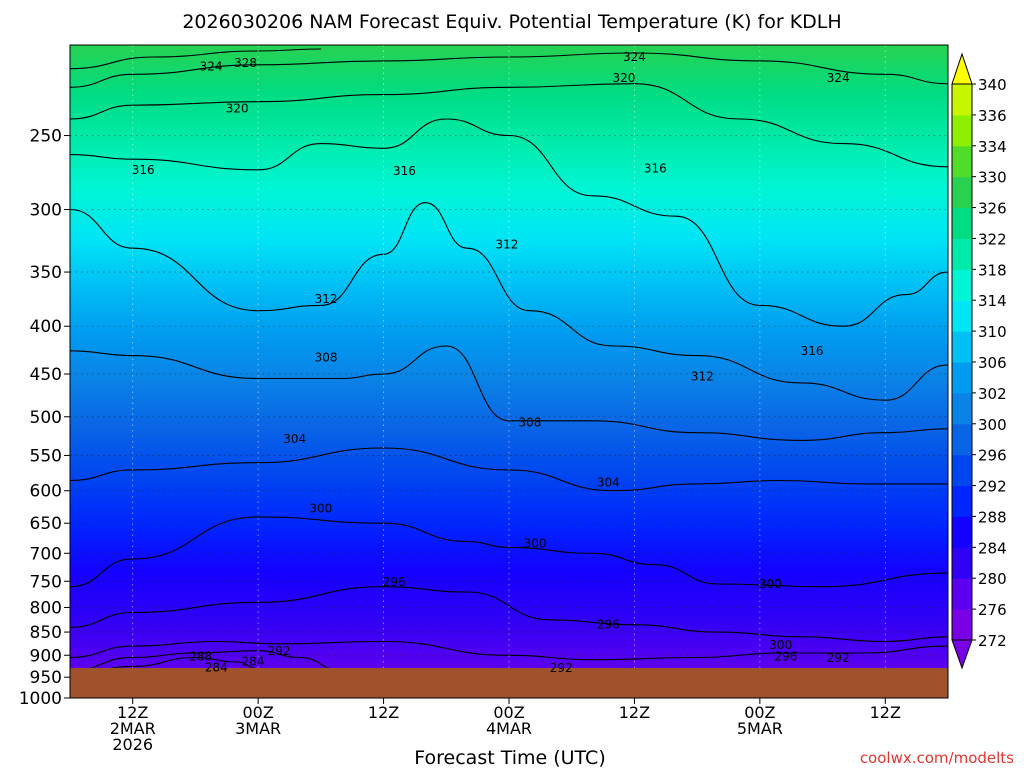  What do you see at coordinates (133, 728) in the screenshot?
I see `x-tick-label-12-1: 2MAR` at bounding box center [133, 728].